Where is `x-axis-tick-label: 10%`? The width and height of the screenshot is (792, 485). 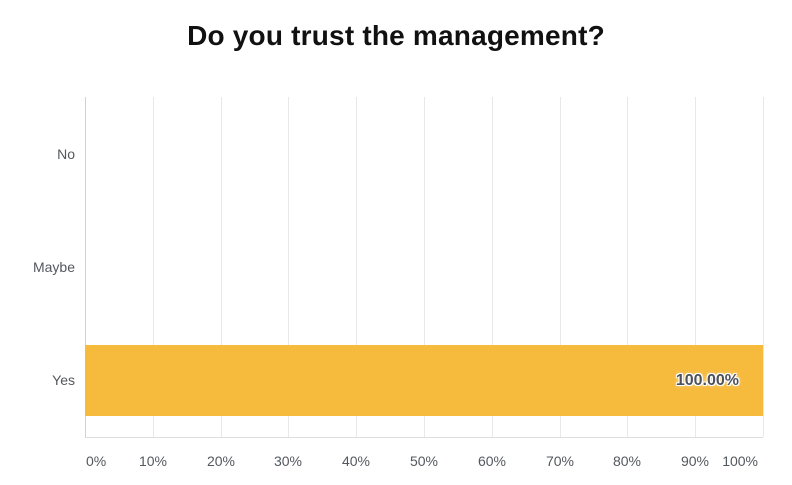
x-axis-tick-label: 10% is located at coordinates (153, 461).